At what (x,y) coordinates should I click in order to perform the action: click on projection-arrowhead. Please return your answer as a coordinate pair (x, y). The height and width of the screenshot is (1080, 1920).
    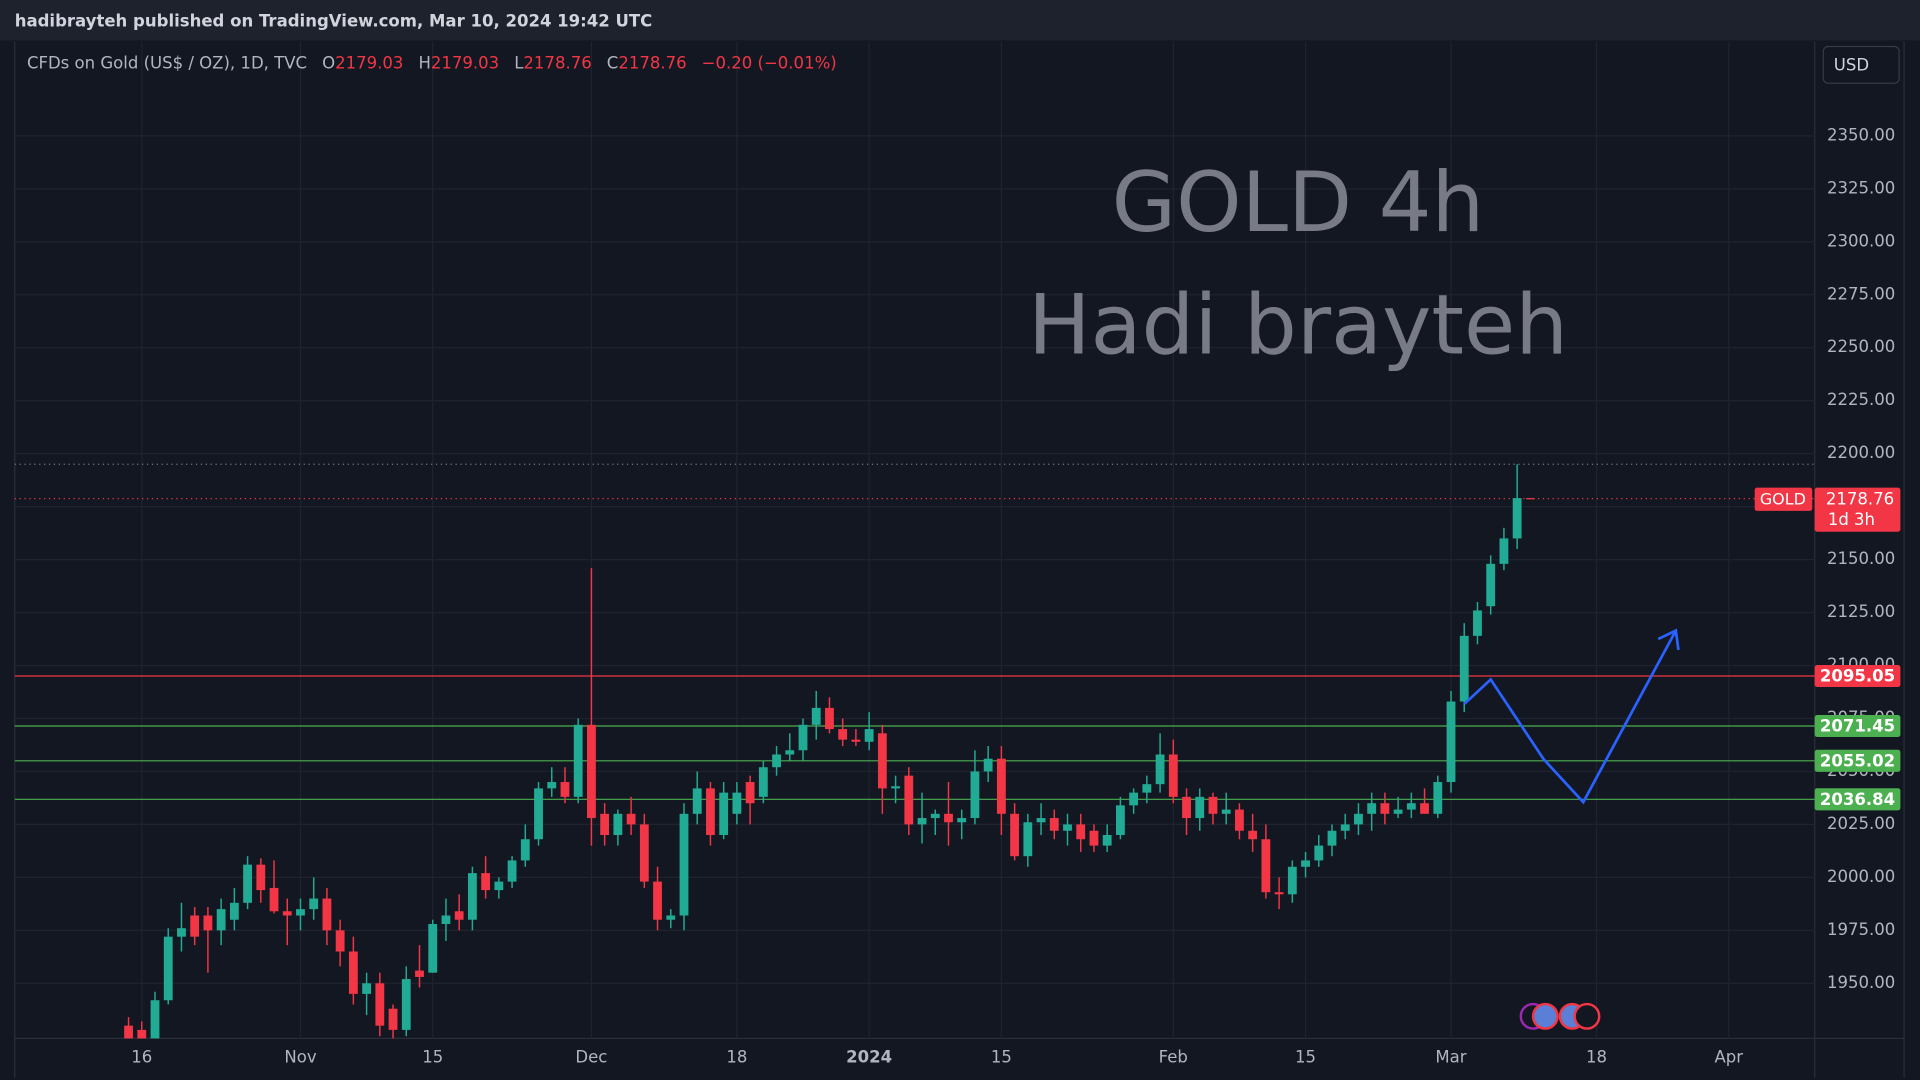
    Looking at the image, I should click on (1668, 639).